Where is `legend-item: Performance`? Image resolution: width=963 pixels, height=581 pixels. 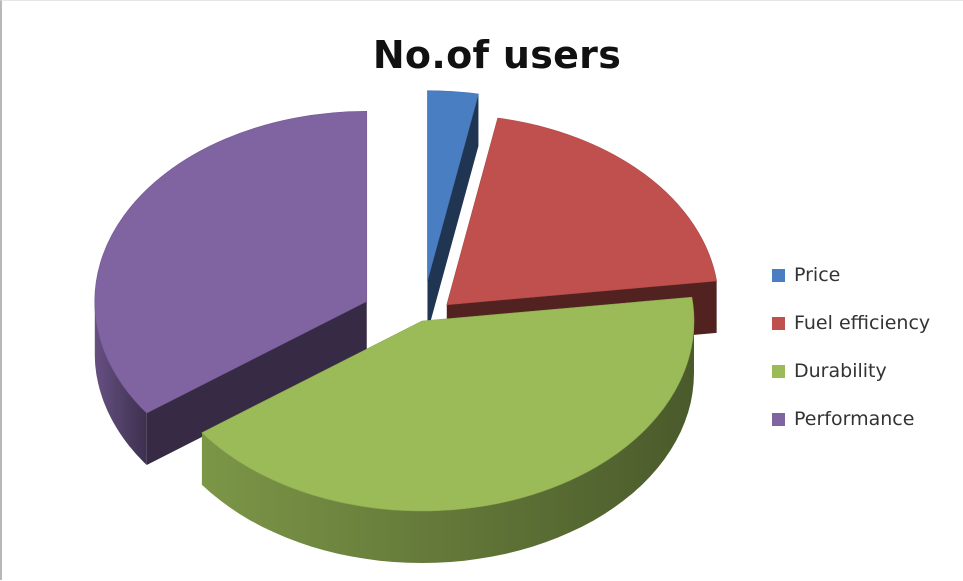
legend-item: Performance is located at coordinates (851, 419).